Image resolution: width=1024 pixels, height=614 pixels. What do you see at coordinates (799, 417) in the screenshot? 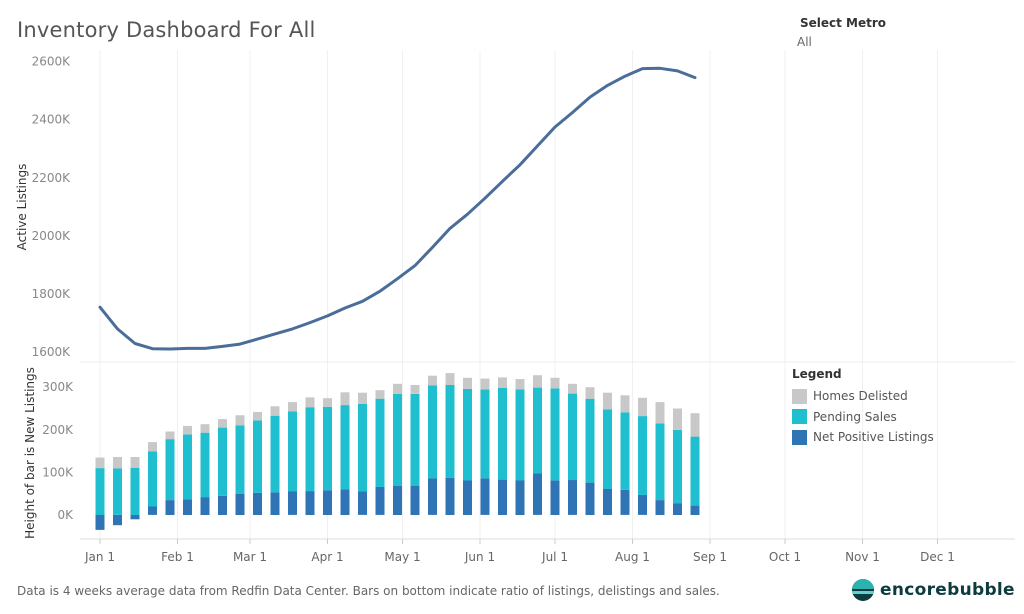
I see `legend-swatch-pending-sales` at bounding box center [799, 417].